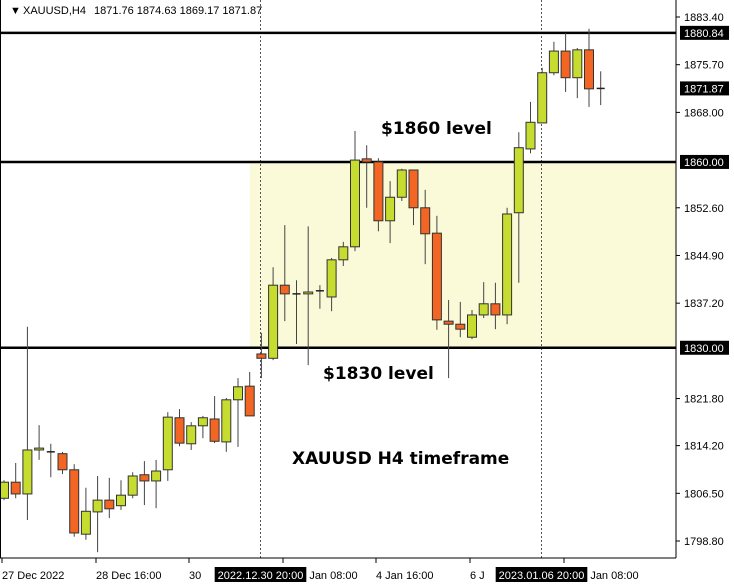  Describe the element at coordinates (704, 256) in the screenshot. I see `y-tick-label: 1844.90` at that location.